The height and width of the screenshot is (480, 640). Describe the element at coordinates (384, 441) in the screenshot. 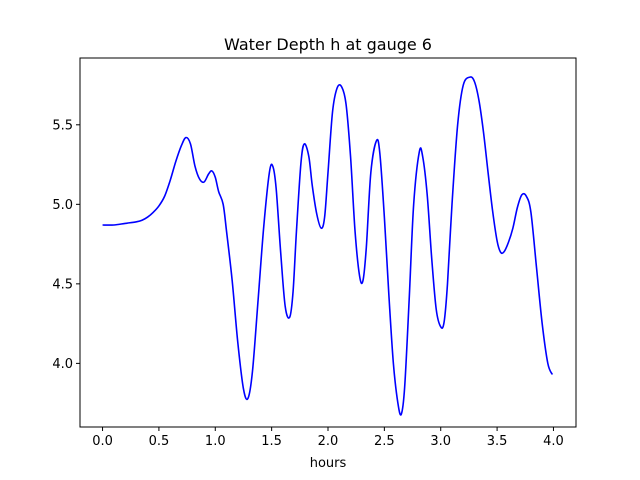

I see `x-tick-label: 2.5` at that location.